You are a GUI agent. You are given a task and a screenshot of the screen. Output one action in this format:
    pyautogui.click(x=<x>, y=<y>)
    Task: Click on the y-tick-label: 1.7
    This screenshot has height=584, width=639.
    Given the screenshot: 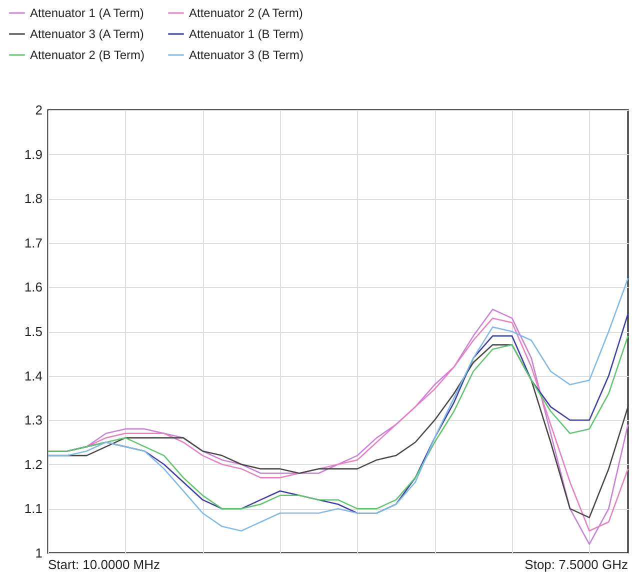 What is the action you would take?
    pyautogui.click(x=33, y=242)
    